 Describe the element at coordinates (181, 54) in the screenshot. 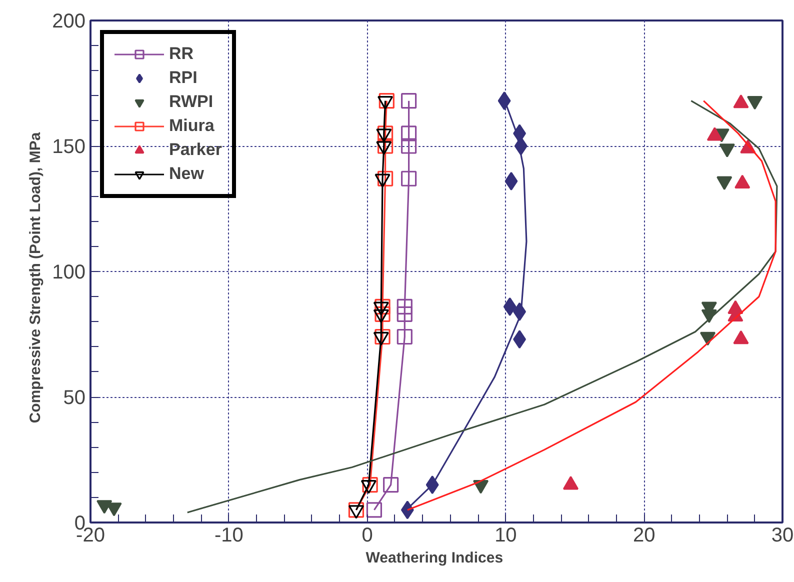

I see `legend-label: RR` at that location.